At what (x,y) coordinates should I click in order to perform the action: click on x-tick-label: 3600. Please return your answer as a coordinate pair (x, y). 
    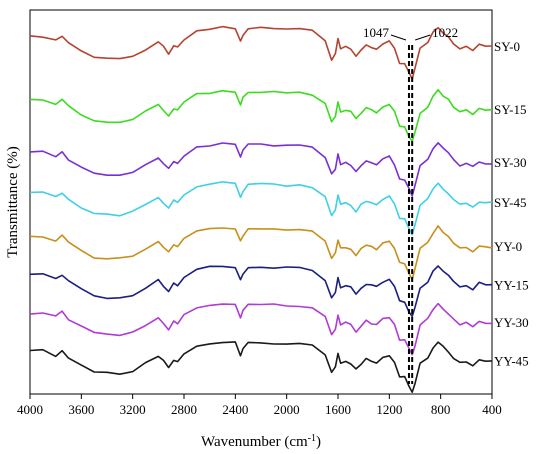
    Looking at the image, I should click on (81, 409).